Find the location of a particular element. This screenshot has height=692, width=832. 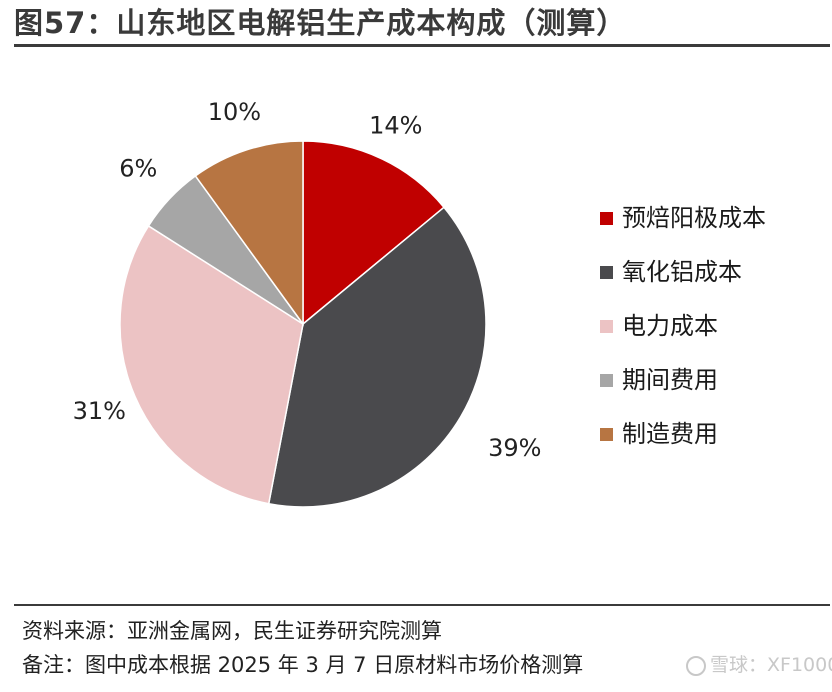

legend-item-alumina: 氧化铝成本 is located at coordinates (710, 279).